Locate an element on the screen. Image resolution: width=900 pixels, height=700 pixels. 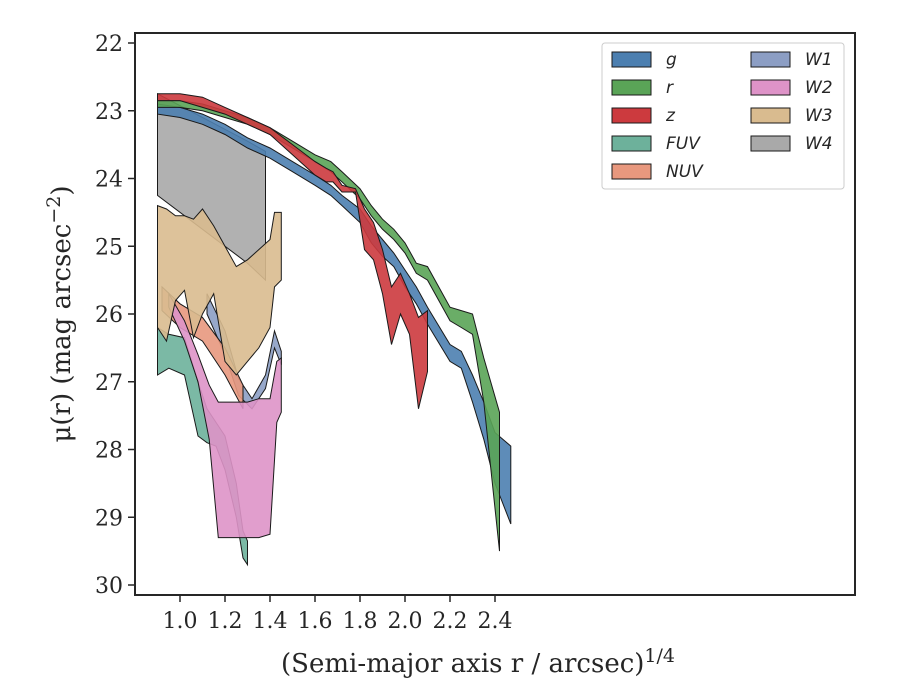
x-tick-label: 1.2 is located at coordinates (225, 621).